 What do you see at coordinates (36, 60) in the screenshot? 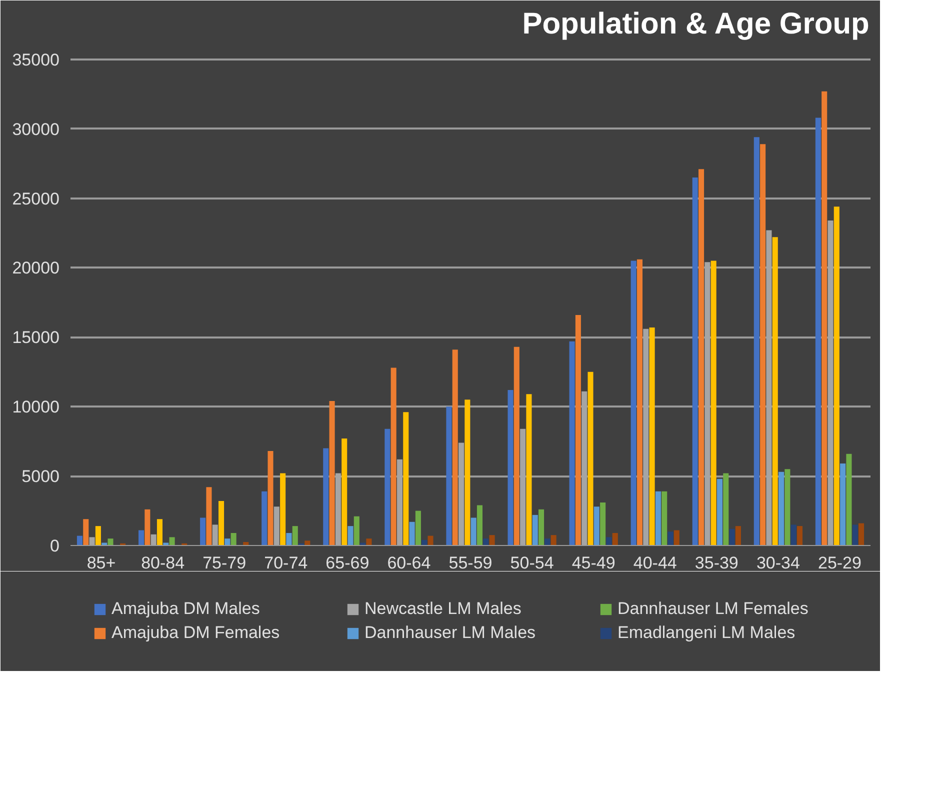
I see `y-tick-label: 35000` at bounding box center [36, 60].